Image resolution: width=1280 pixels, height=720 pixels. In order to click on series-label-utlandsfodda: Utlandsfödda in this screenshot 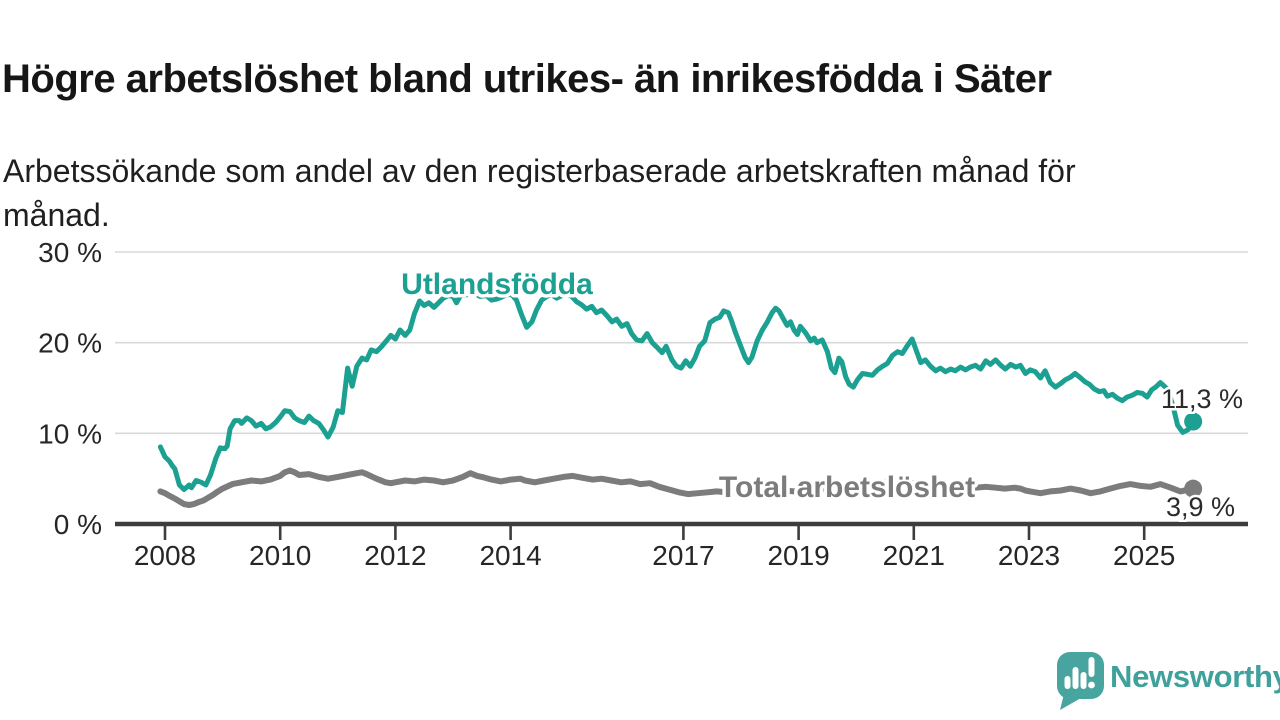, I will do `click(497, 284)`.